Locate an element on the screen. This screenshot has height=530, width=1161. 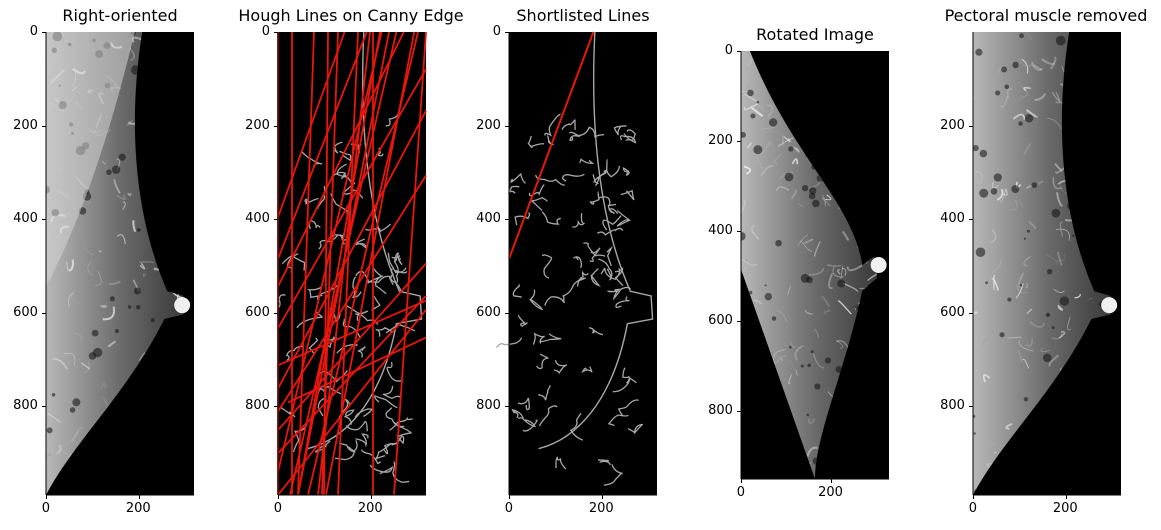
panel-title: Right-oriented is located at coordinates (120, 15).